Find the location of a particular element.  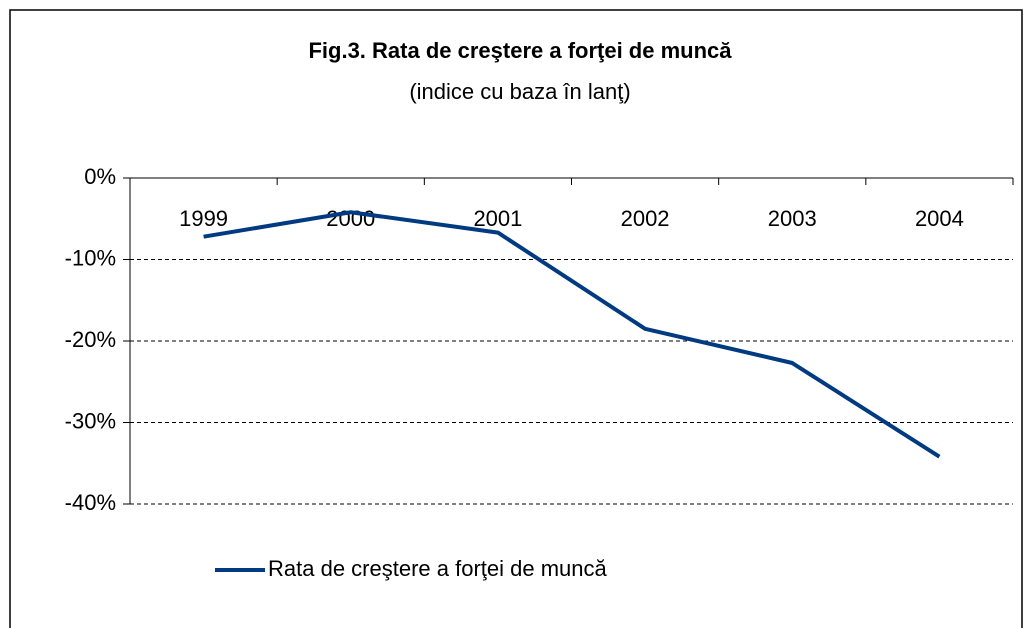

x-tick-label: 1999 is located at coordinates (203, 218).